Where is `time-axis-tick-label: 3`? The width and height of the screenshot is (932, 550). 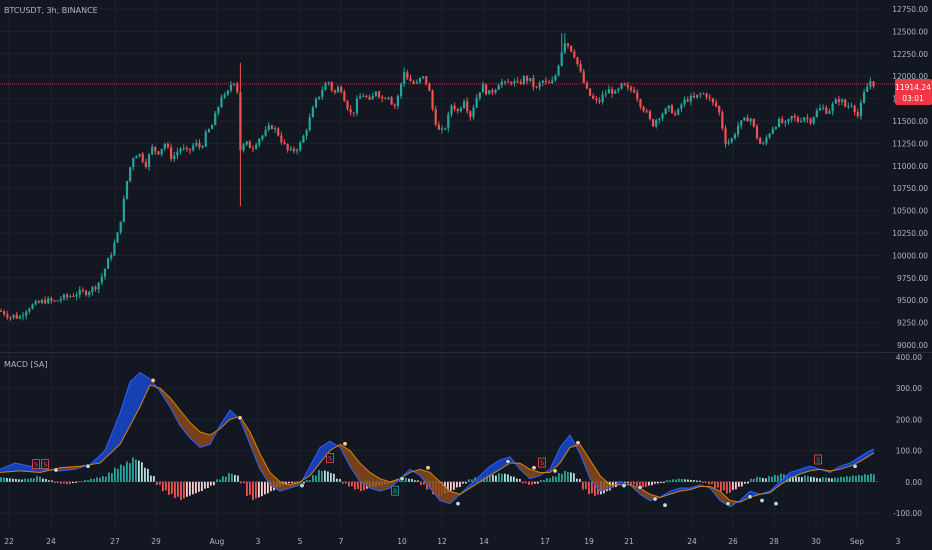 time-axis-tick-label: 3 is located at coordinates (258, 541).